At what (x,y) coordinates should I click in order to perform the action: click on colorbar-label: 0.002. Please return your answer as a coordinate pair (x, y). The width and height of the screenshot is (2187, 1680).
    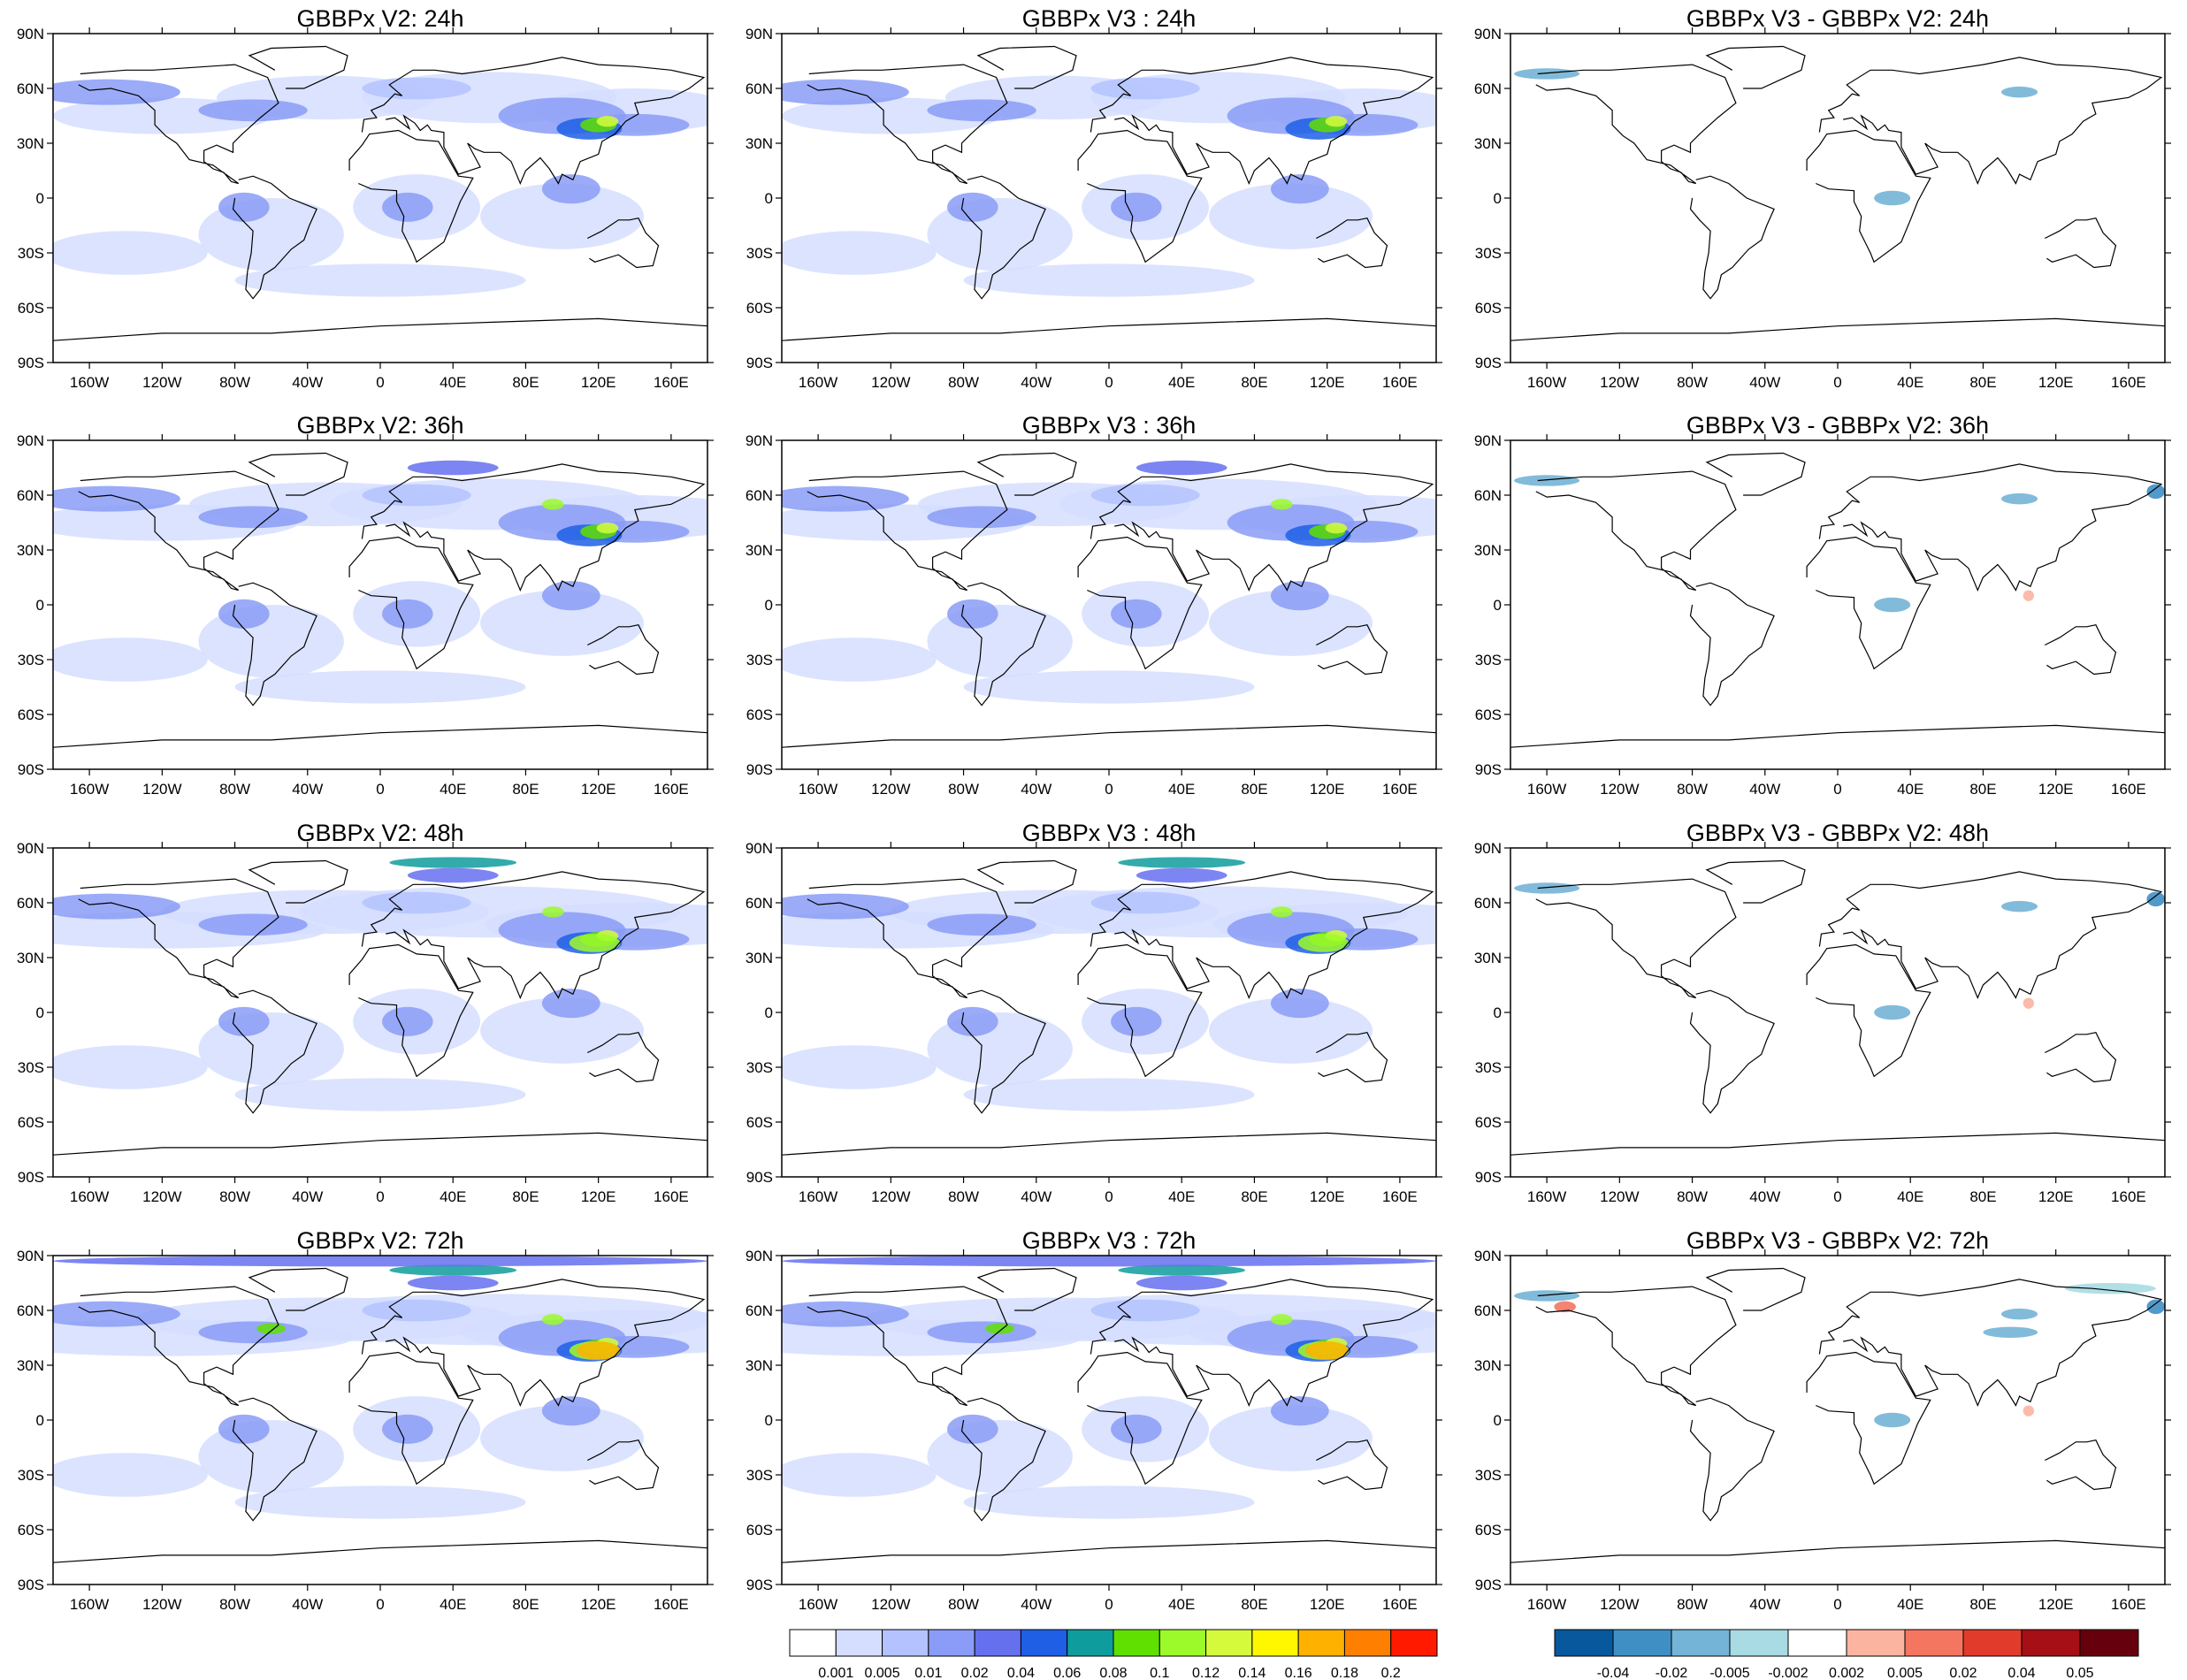
    Looking at the image, I should click on (1847, 1673).